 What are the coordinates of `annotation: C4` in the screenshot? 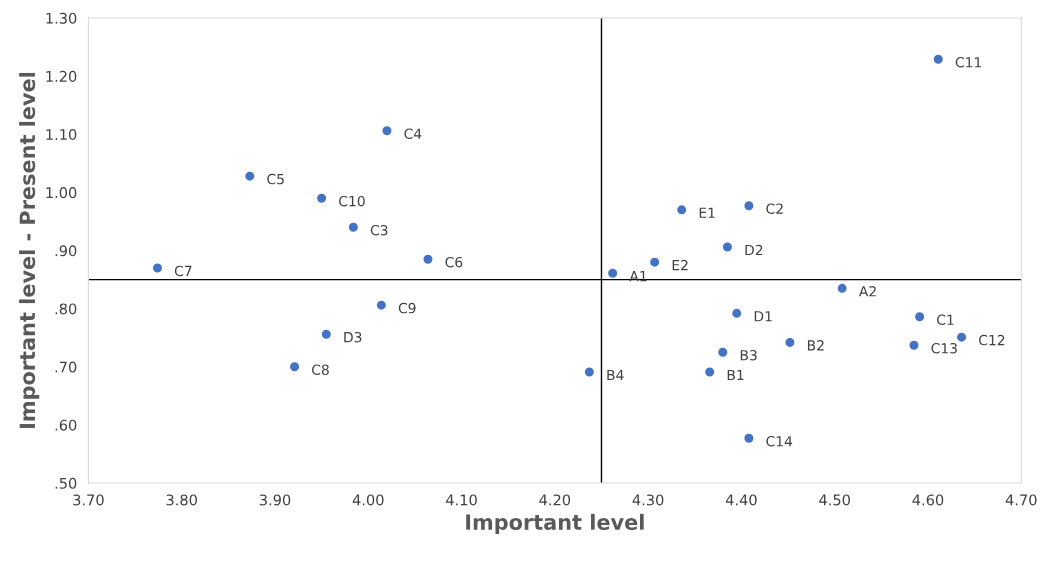 It's located at (413, 133).